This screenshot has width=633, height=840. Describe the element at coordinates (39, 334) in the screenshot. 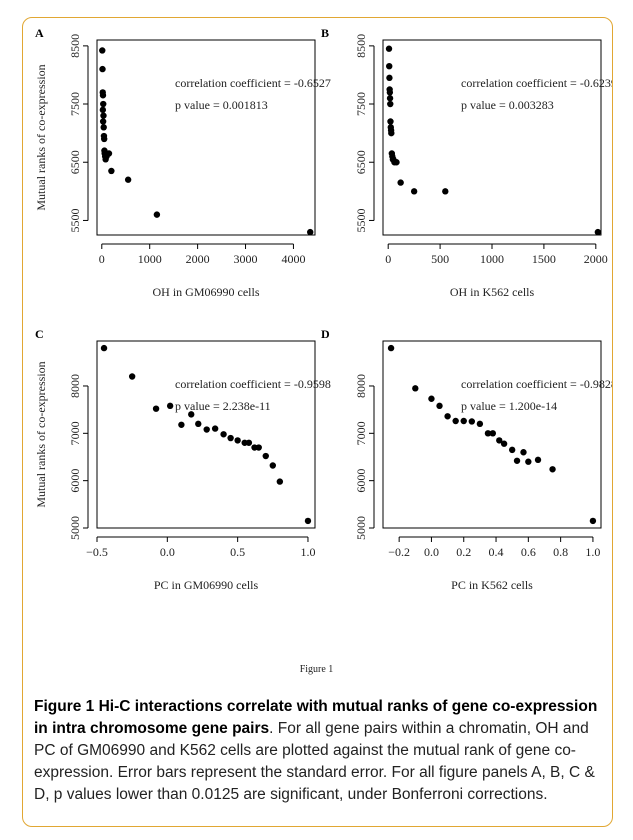

I see `panel-label-c: C` at that location.